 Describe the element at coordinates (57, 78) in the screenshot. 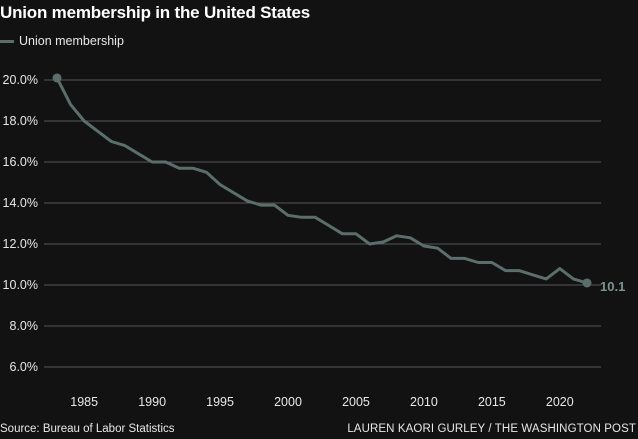

I see `start-point` at that location.